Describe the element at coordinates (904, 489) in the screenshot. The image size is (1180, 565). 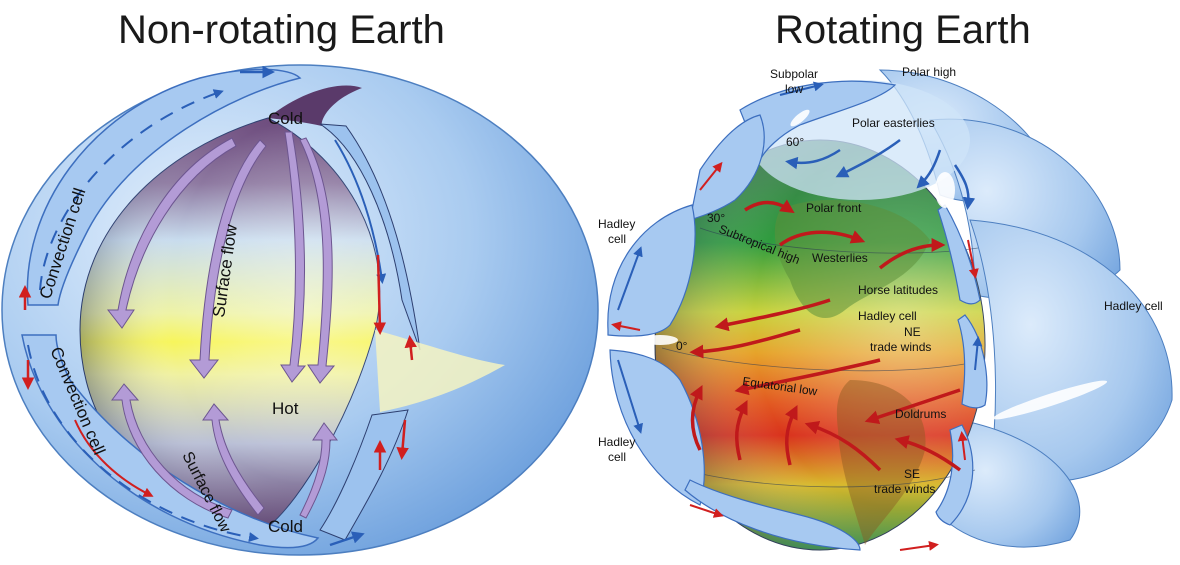
I see `label-se-trade-2: trade winds` at that location.